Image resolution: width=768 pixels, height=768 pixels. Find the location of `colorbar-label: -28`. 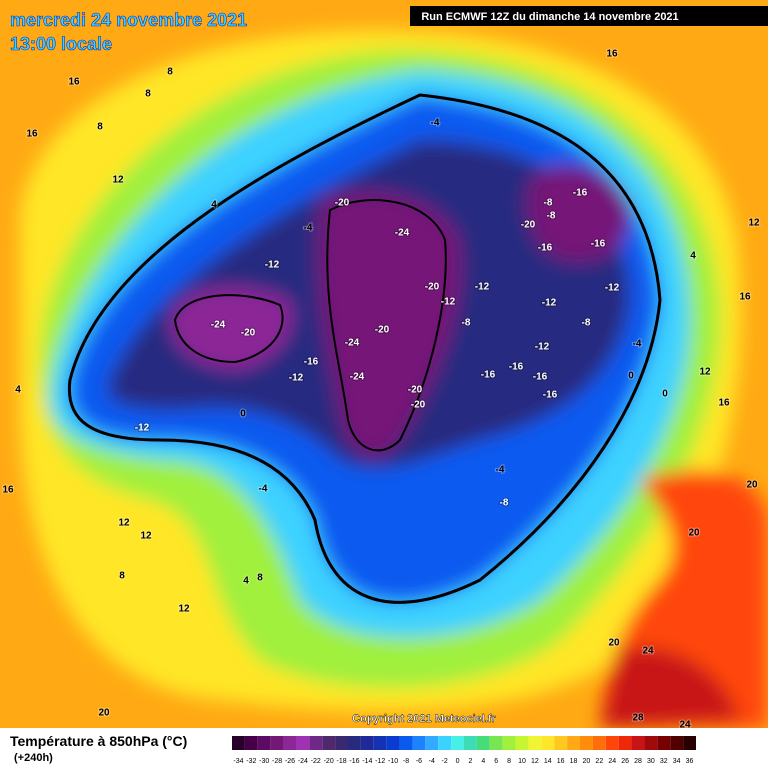

colorbar-label: -28 is located at coordinates (277, 761).